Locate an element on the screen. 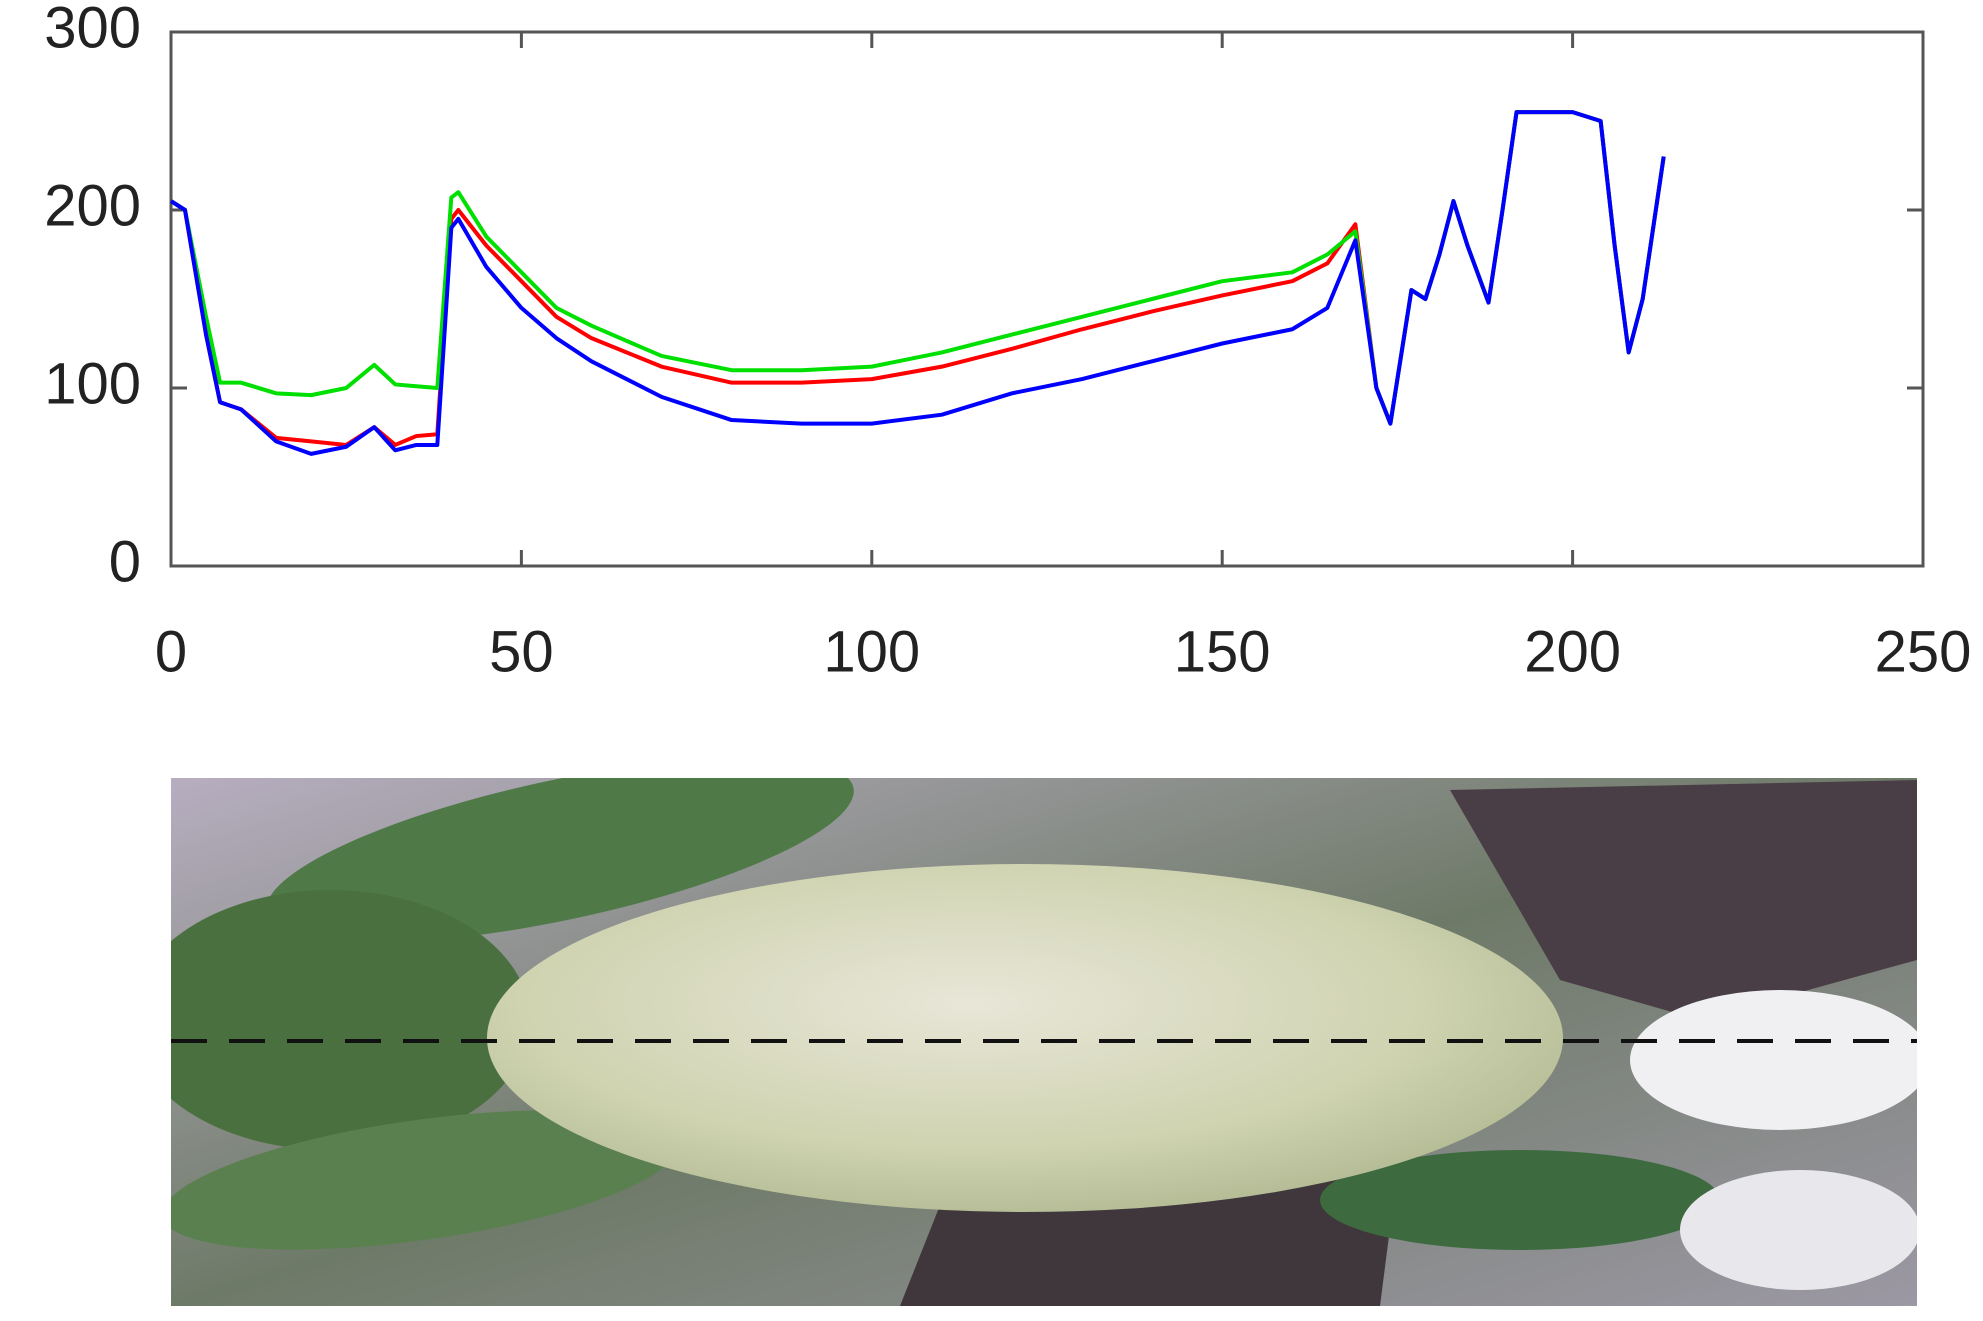  y-tick-label: 300 is located at coordinates (92, 30).